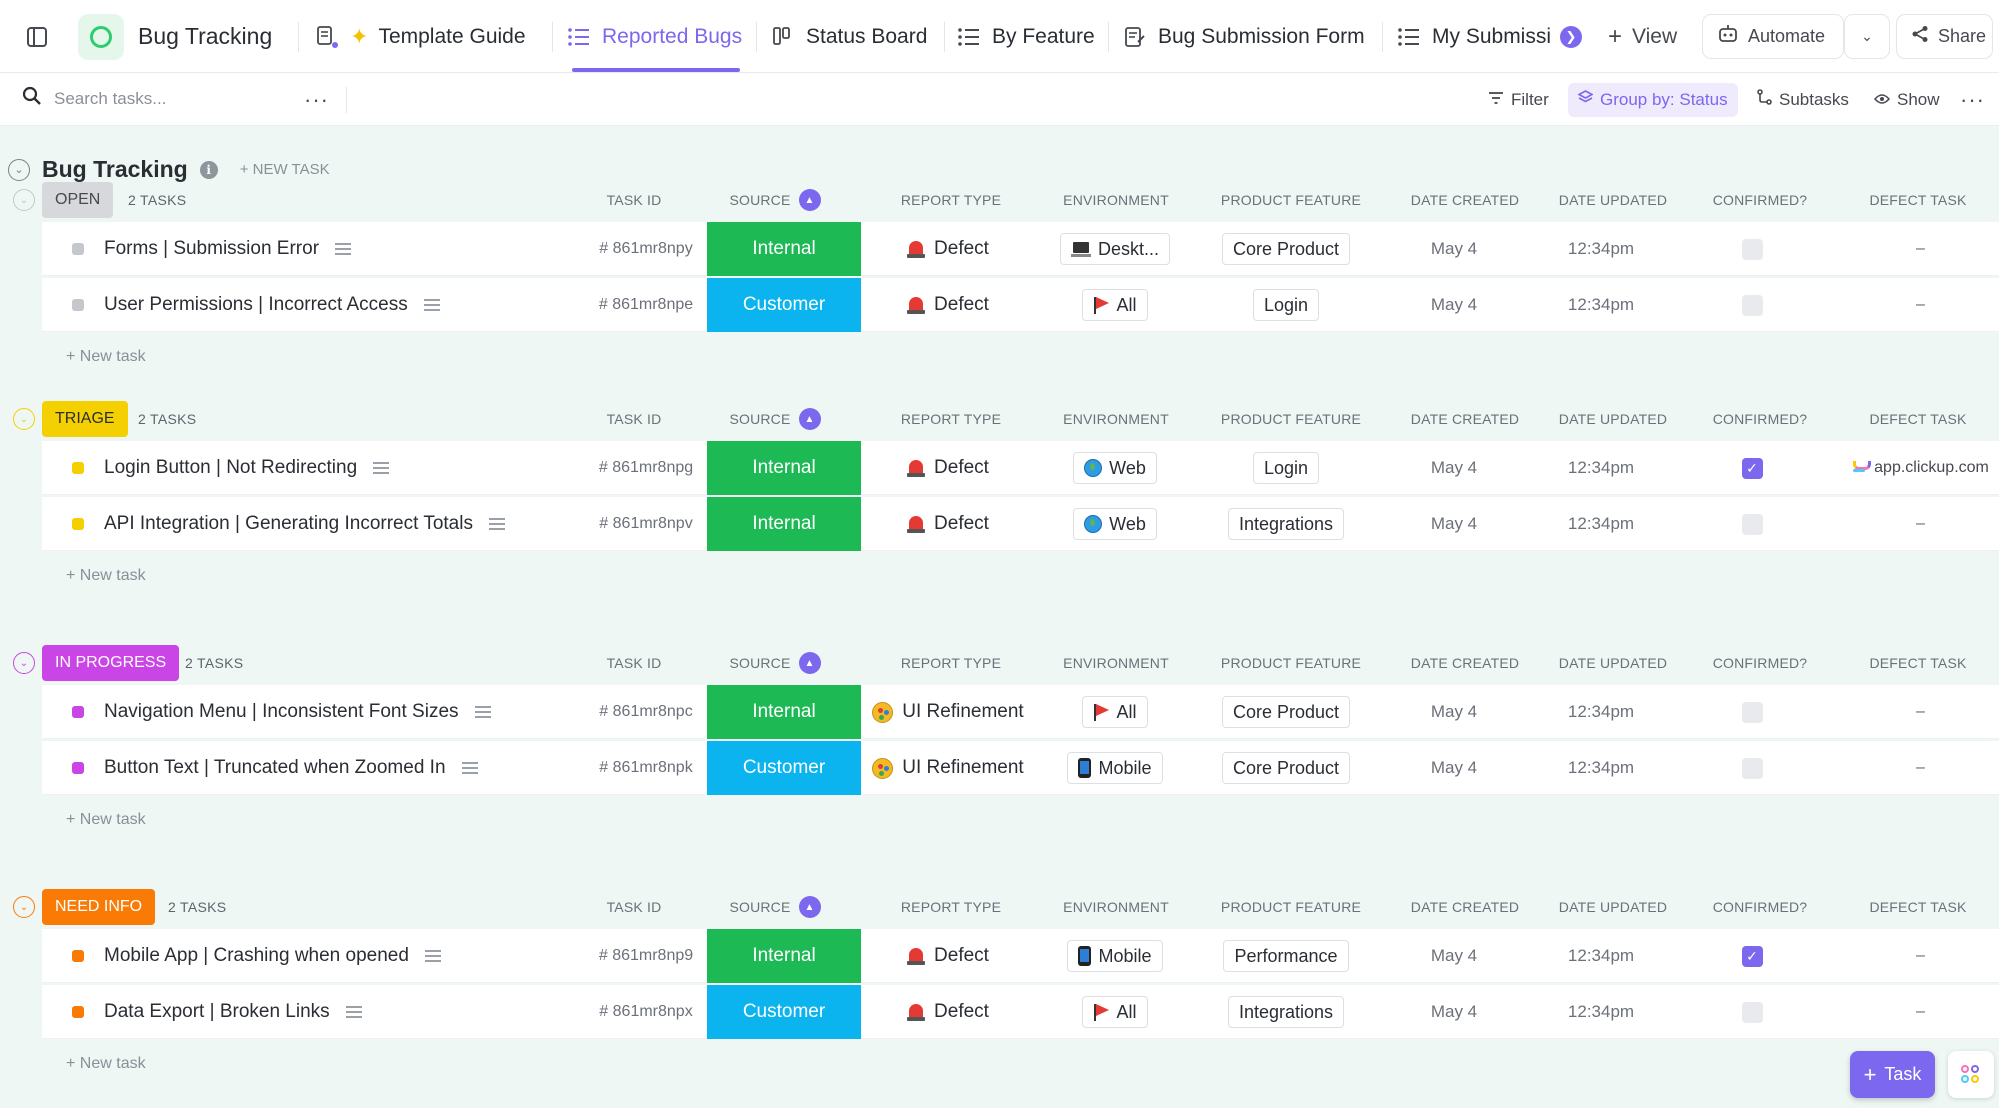 The width and height of the screenshot is (1999, 1108). What do you see at coordinates (1025, 36) in the screenshot?
I see `tab-by-feature: By Feature` at bounding box center [1025, 36].